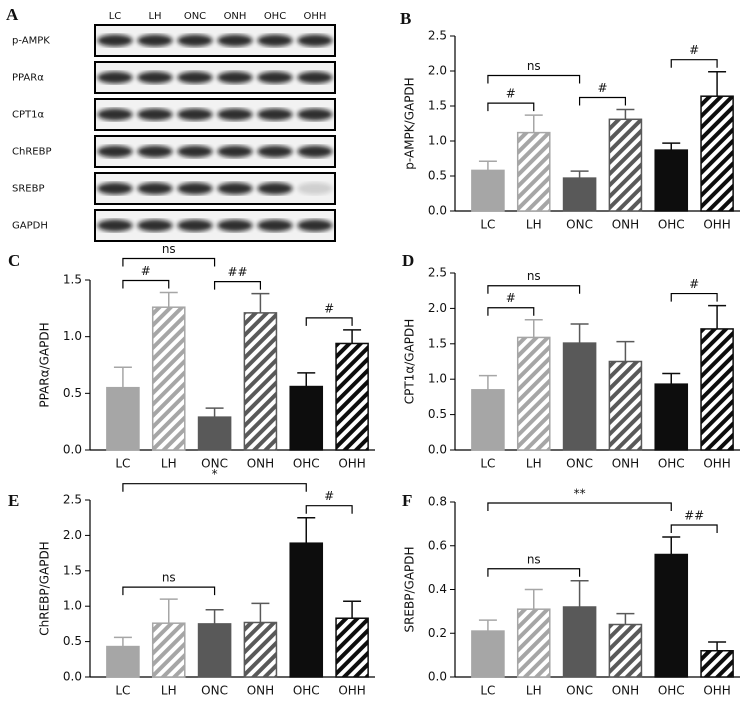 The width and height of the screenshot is (743, 713). Describe the element at coordinates (408, 260) in the screenshot. I see `panel-letter: D` at that location.